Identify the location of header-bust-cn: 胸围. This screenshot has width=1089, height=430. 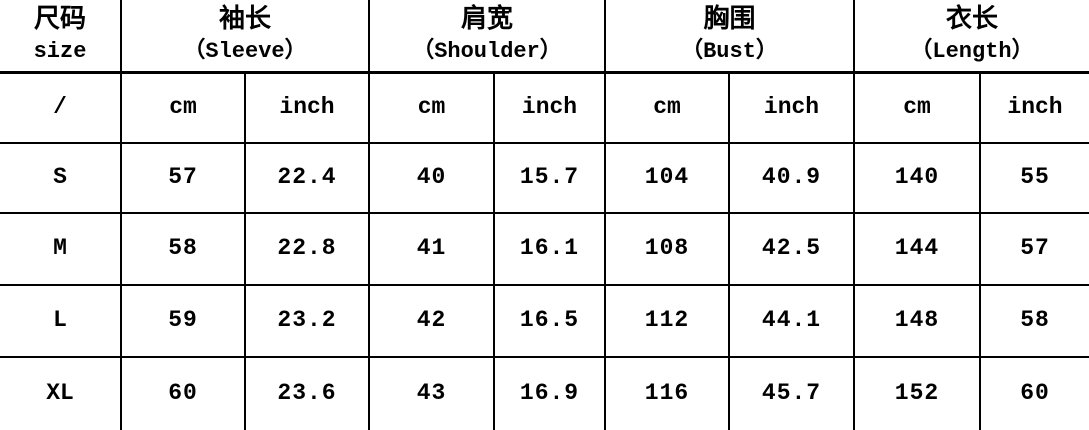
(729, 20).